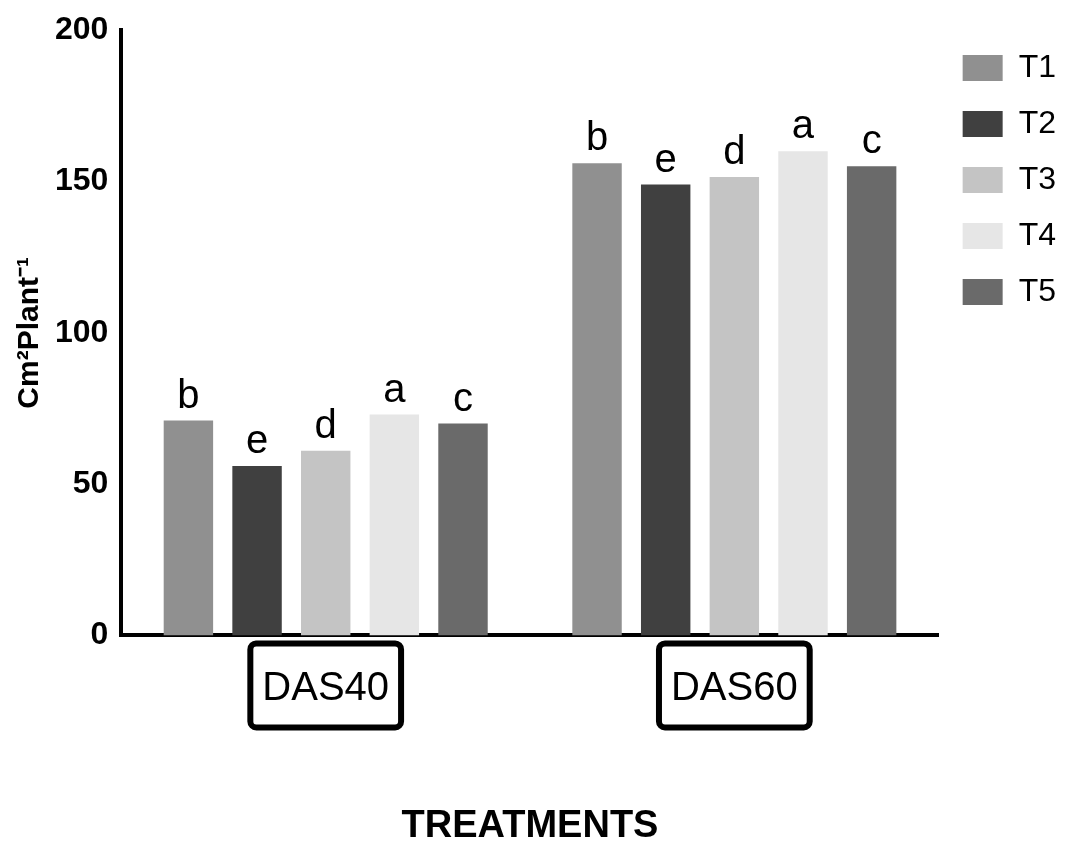  Describe the element at coordinates (1037, 233) in the screenshot. I see `legend-label: T4` at that location.